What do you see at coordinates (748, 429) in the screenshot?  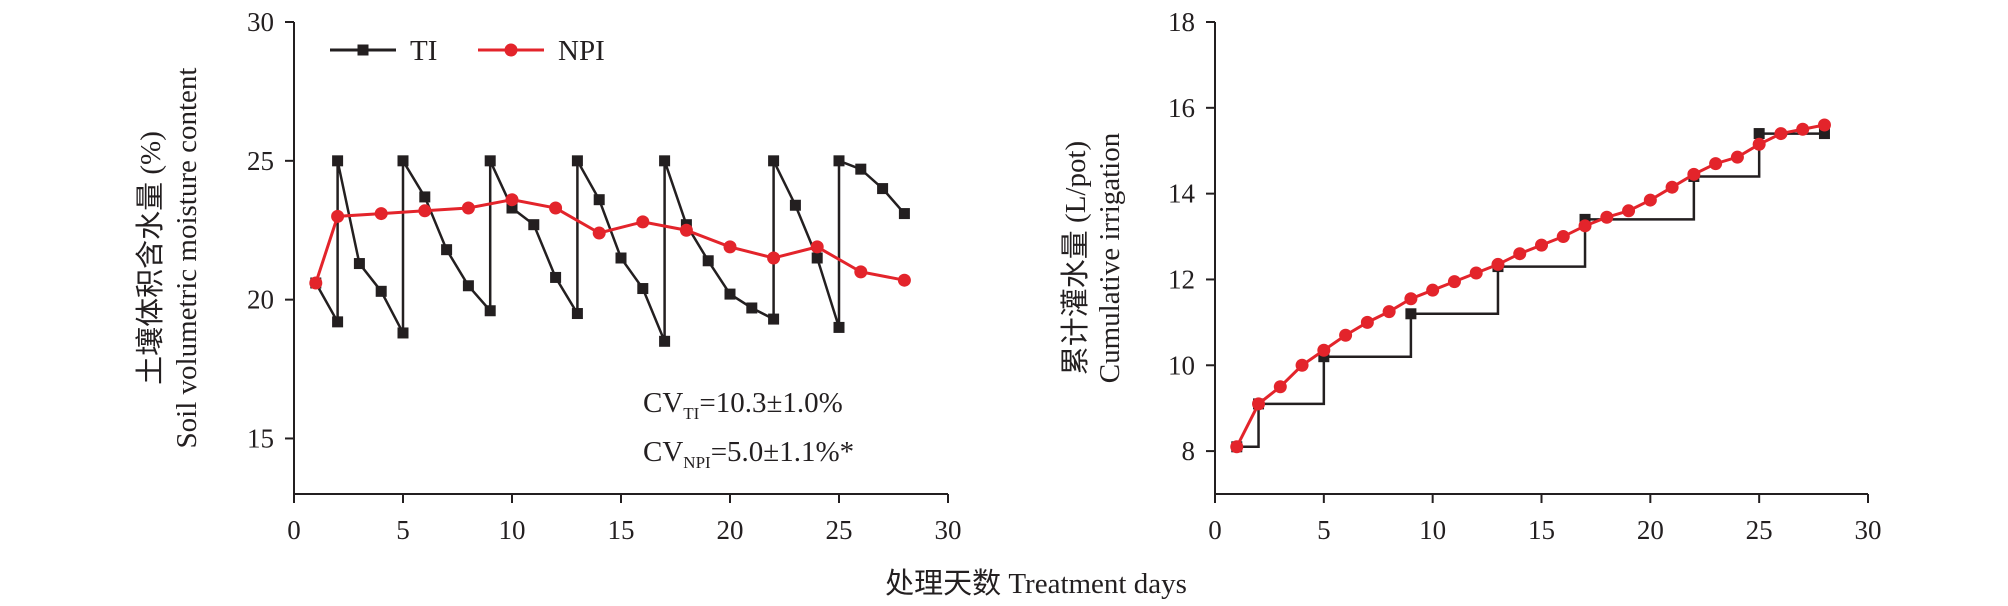 I see `cv-annotations: CVTI=10.3±1.0% CVNPI=5.0±1.1%*` at bounding box center [748, 429].